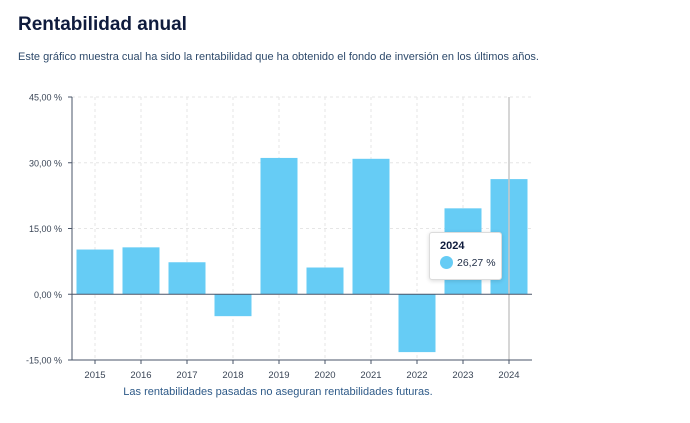  I want to click on bar-2021, so click(371, 226).